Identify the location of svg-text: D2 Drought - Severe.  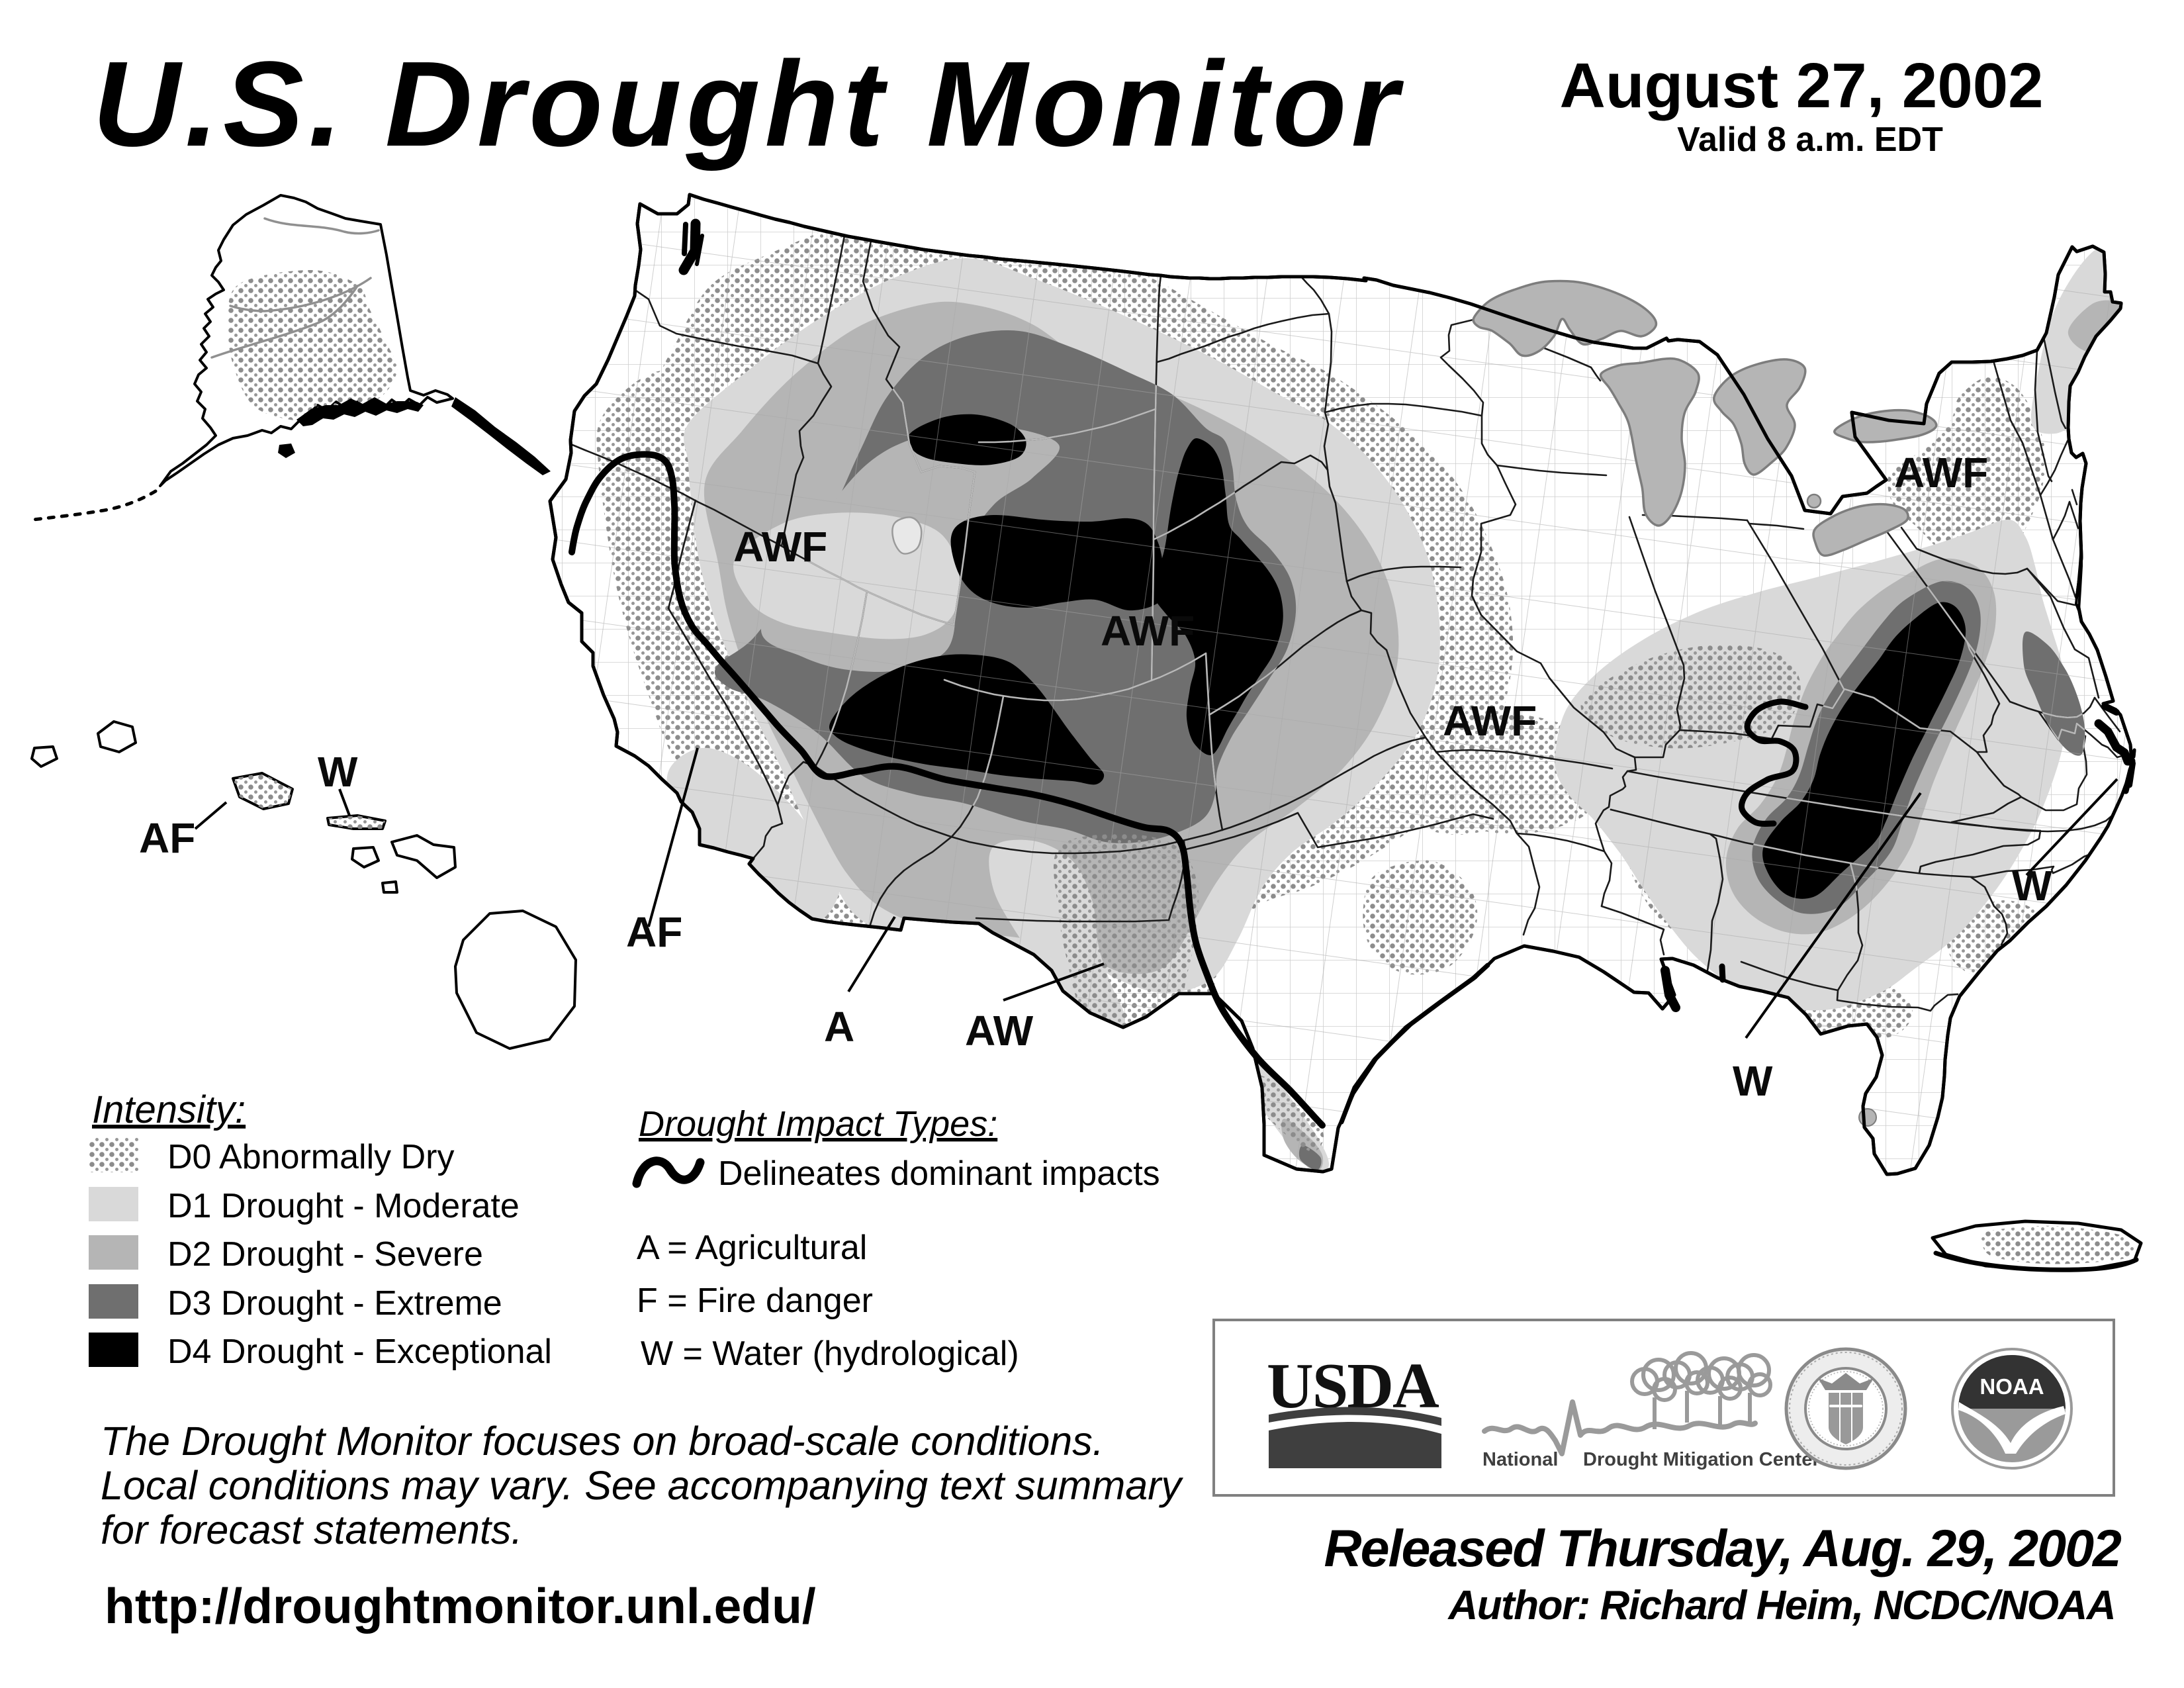
(325, 1254).